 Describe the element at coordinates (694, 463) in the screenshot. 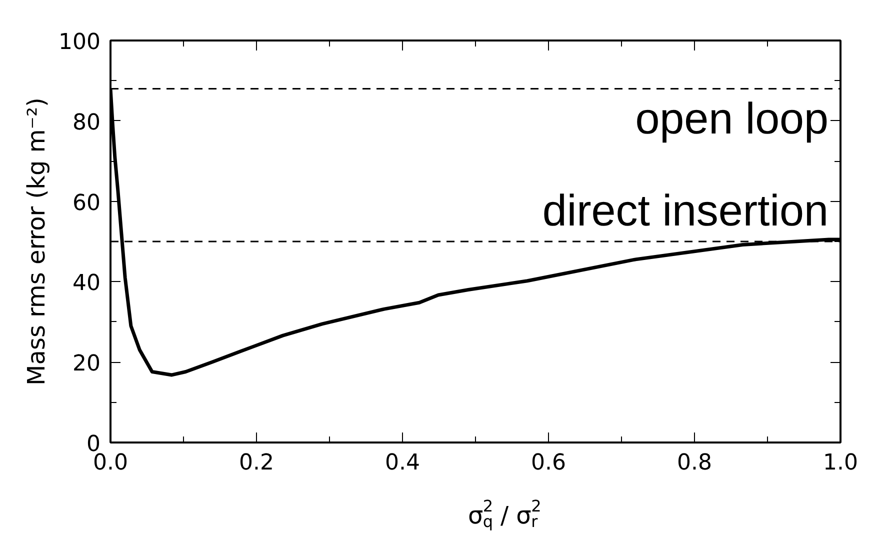

I see `x-tick-label: 0.8` at that location.